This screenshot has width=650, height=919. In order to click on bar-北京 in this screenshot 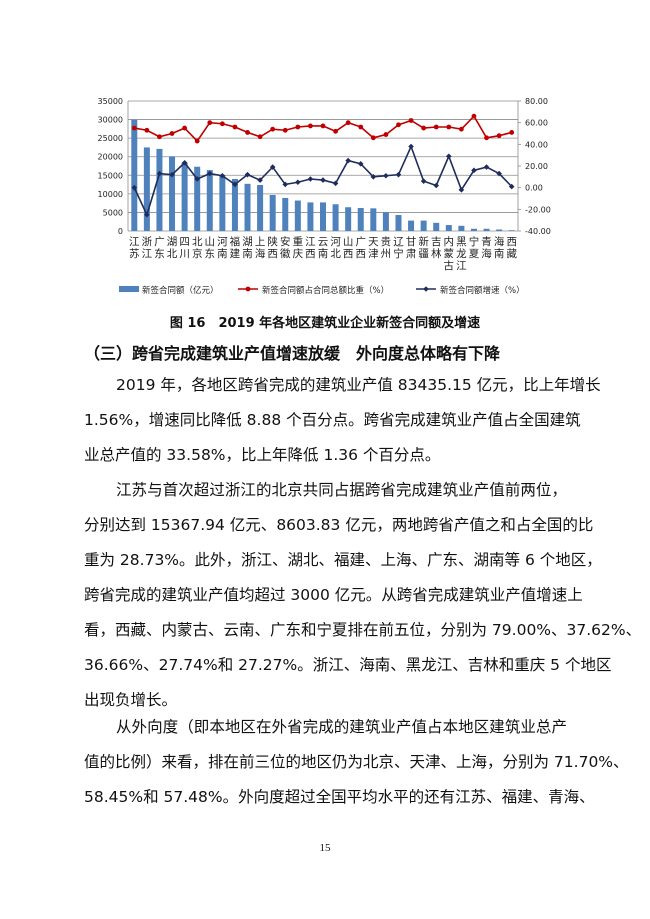, I will do `click(197, 198)`.